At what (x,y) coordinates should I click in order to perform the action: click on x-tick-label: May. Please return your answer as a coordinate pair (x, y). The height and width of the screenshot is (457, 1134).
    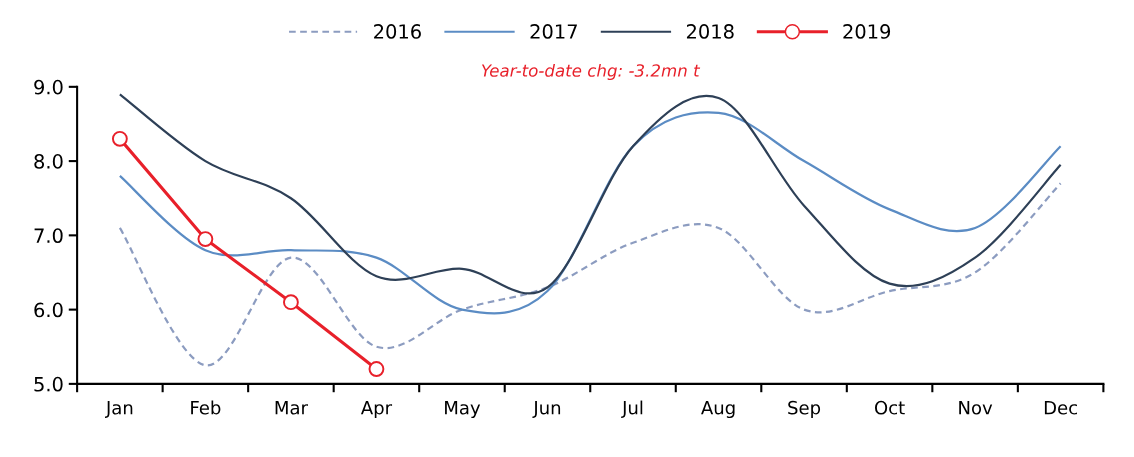
    Looking at the image, I should click on (463, 410).